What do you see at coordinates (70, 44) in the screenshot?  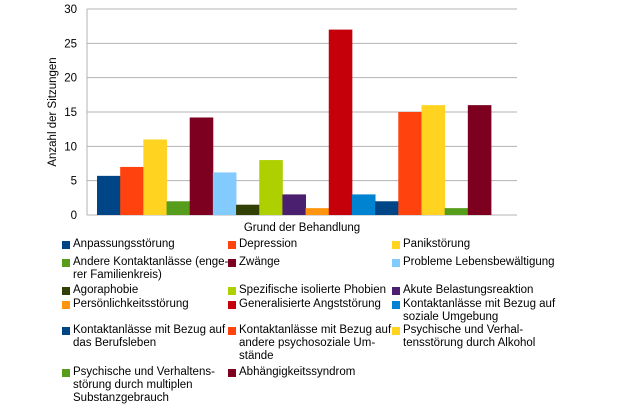 I see `y-tick-label: 25` at bounding box center [70, 44].